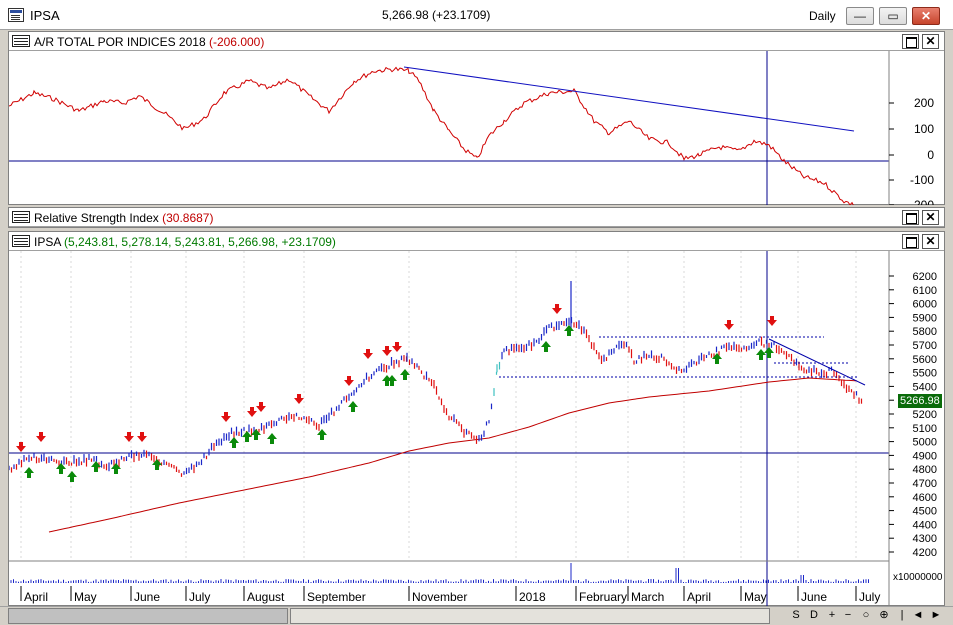 This screenshot has height=625, width=953. Describe the element at coordinates (530, 616) in the screenshot. I see `scroll-thumb` at that location.